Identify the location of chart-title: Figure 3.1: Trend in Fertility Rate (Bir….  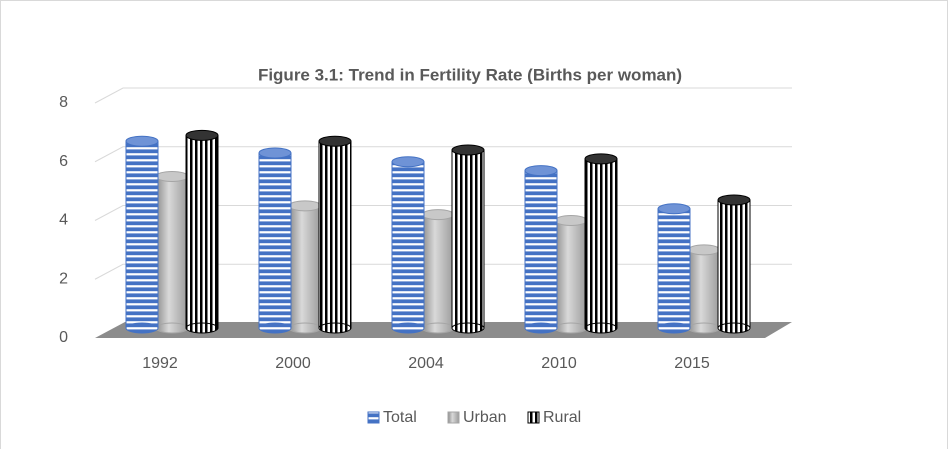
(470, 74).